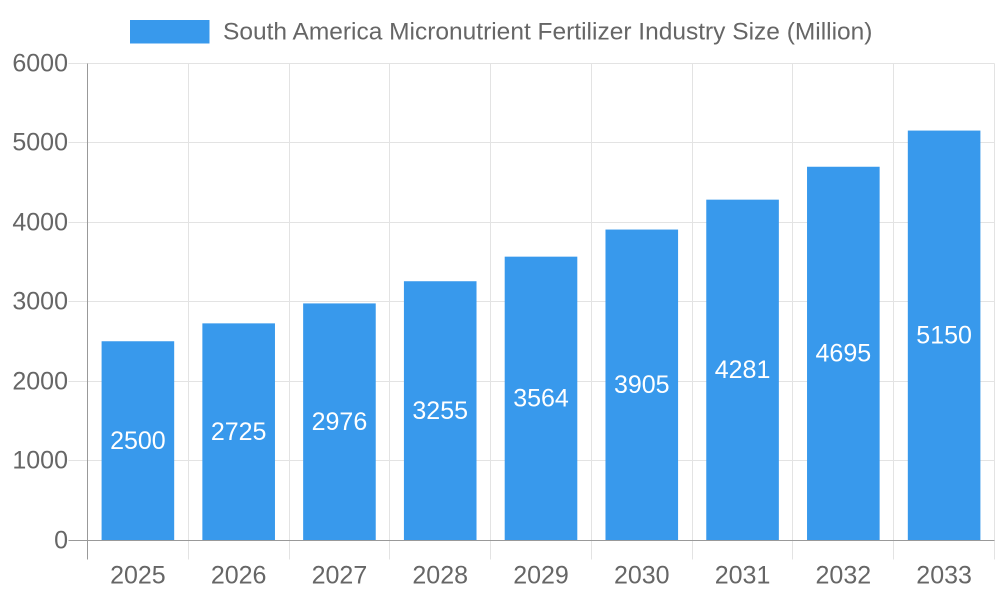 The image size is (1000, 600). I want to click on svg-text: 2976, so click(340, 422).